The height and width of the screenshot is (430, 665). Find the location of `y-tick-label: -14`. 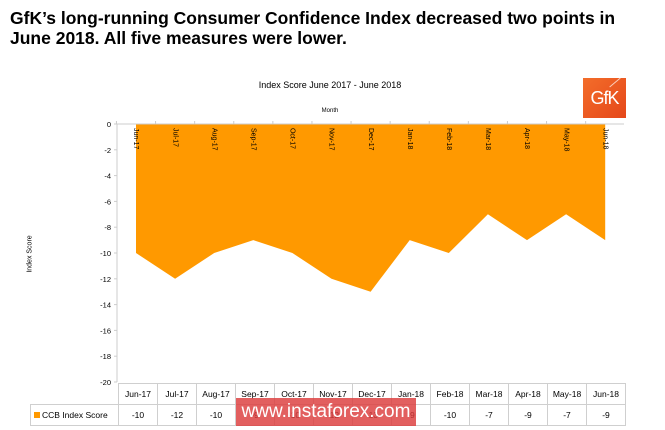

y-tick-label: -14 is located at coordinates (105, 305).